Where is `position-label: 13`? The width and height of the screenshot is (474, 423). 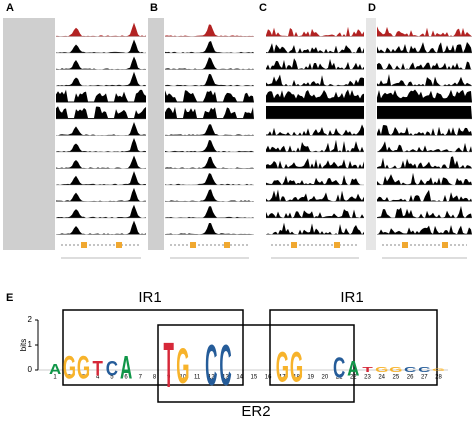
position-label: 13 is located at coordinates (225, 378).